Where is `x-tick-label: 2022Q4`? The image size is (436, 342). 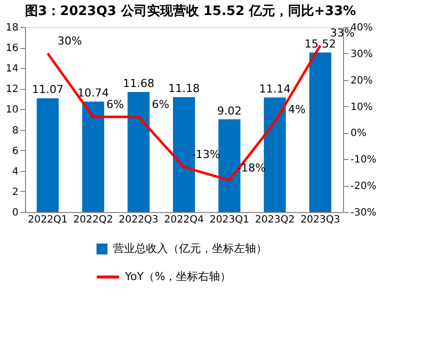 x-tick-label: 2022Q4 is located at coordinates (184, 220).